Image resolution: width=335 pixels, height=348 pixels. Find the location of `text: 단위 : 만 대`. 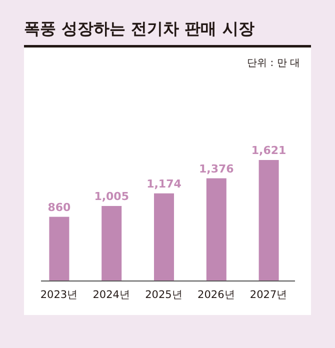

text: 단위 : 만 대 is located at coordinates (273, 63).